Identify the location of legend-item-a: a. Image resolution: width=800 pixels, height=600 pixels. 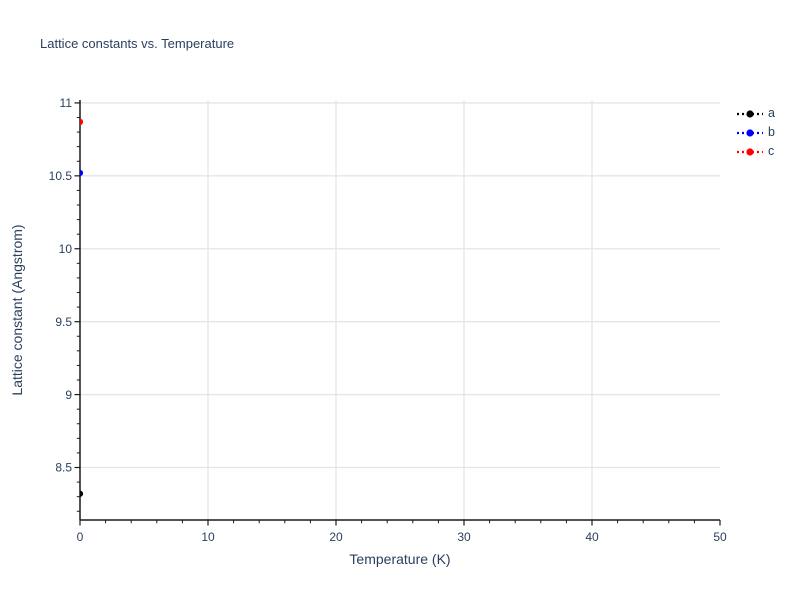
(756, 113).